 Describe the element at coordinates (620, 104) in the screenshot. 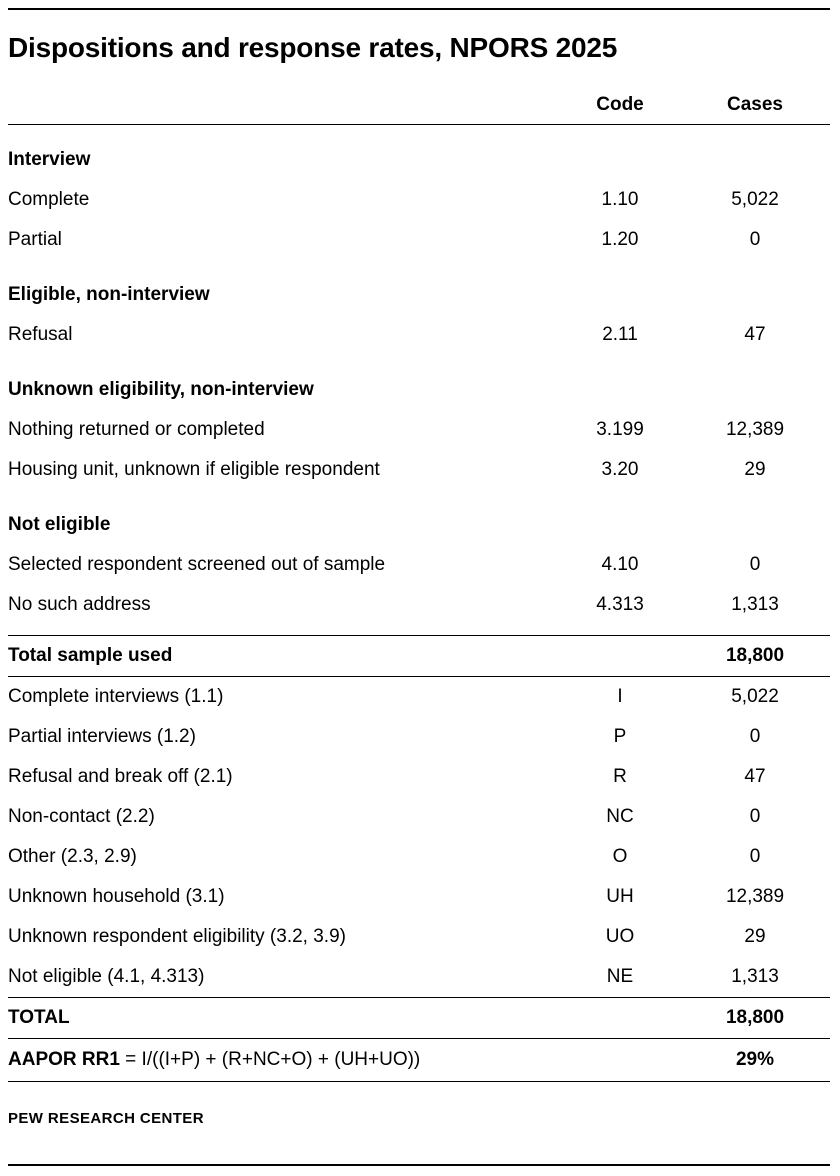

I see `column-header-code: Code` at that location.